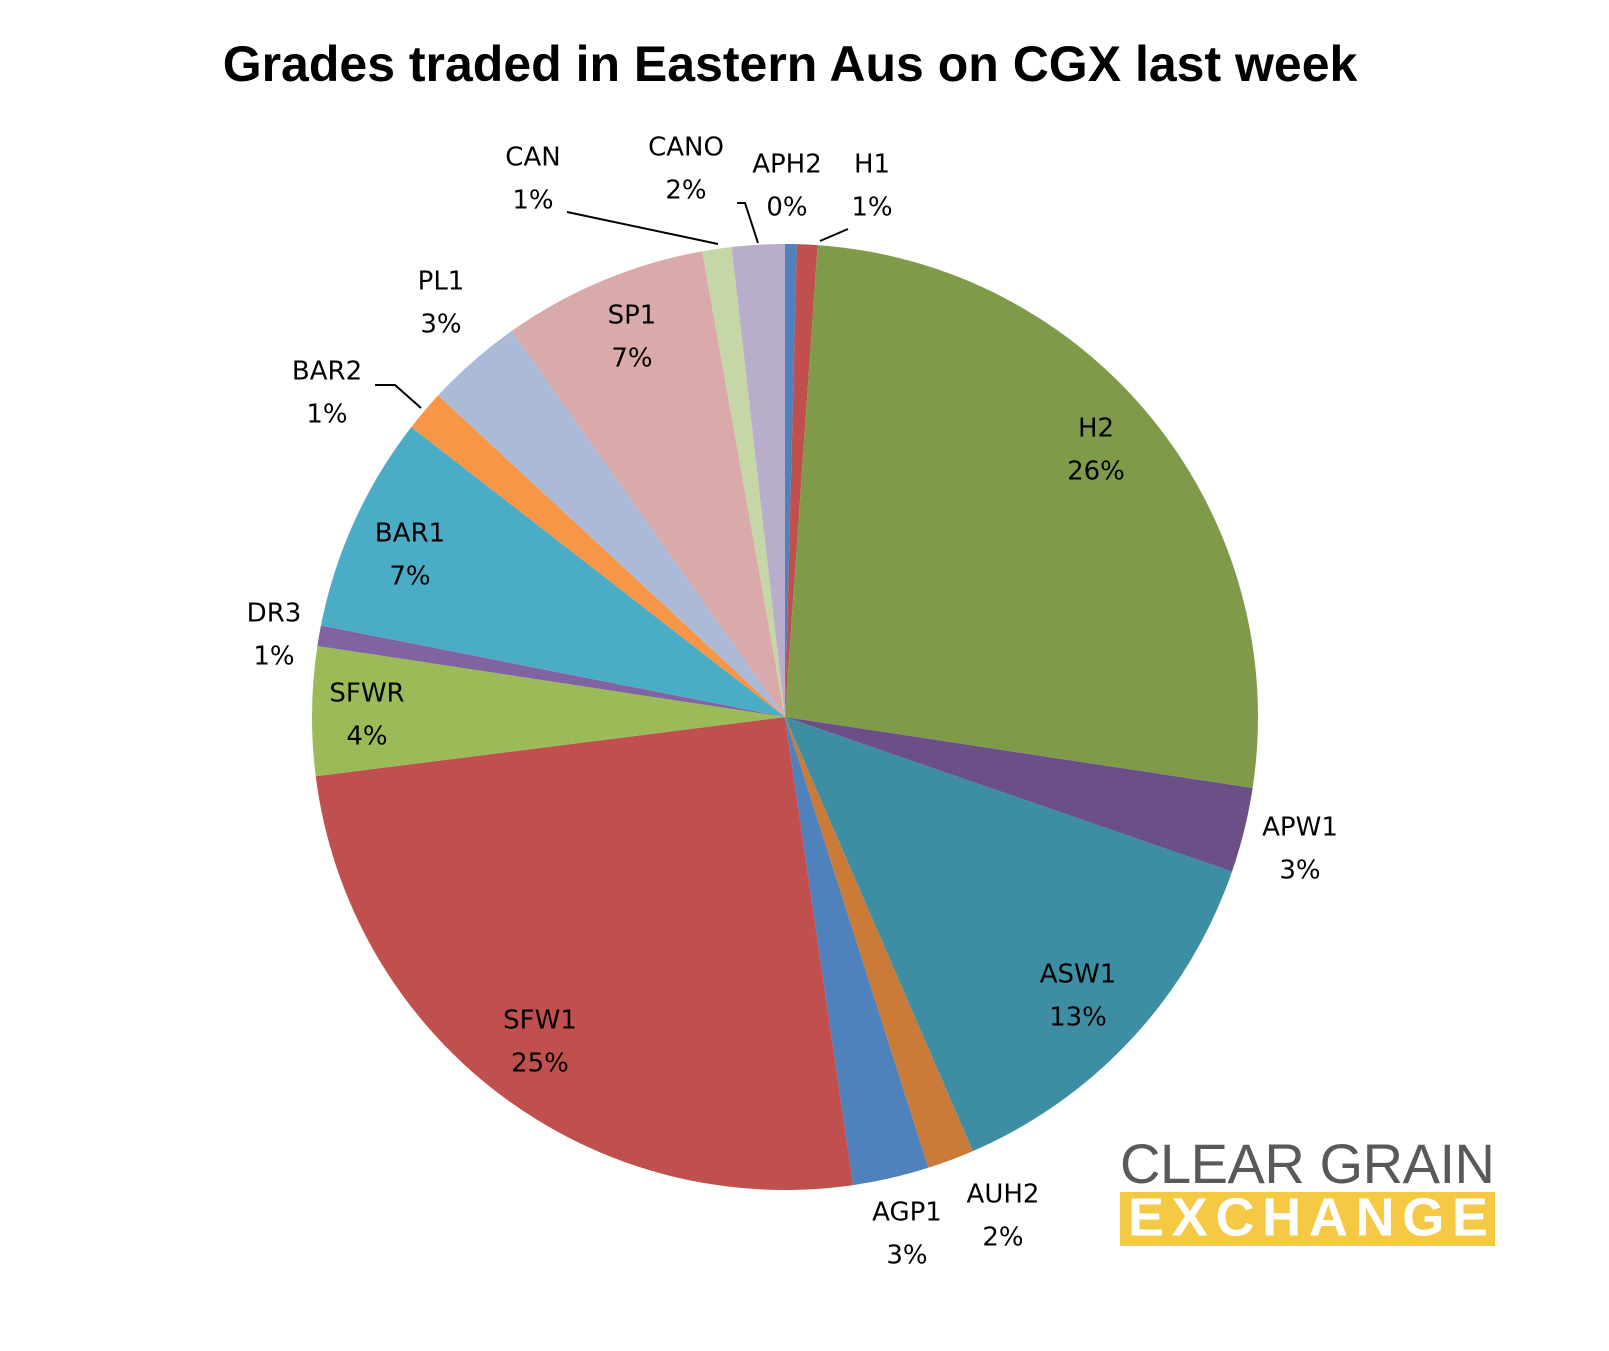 This screenshot has height=1351, width=1609. I want to click on slice-label: PL1, so click(441, 282).